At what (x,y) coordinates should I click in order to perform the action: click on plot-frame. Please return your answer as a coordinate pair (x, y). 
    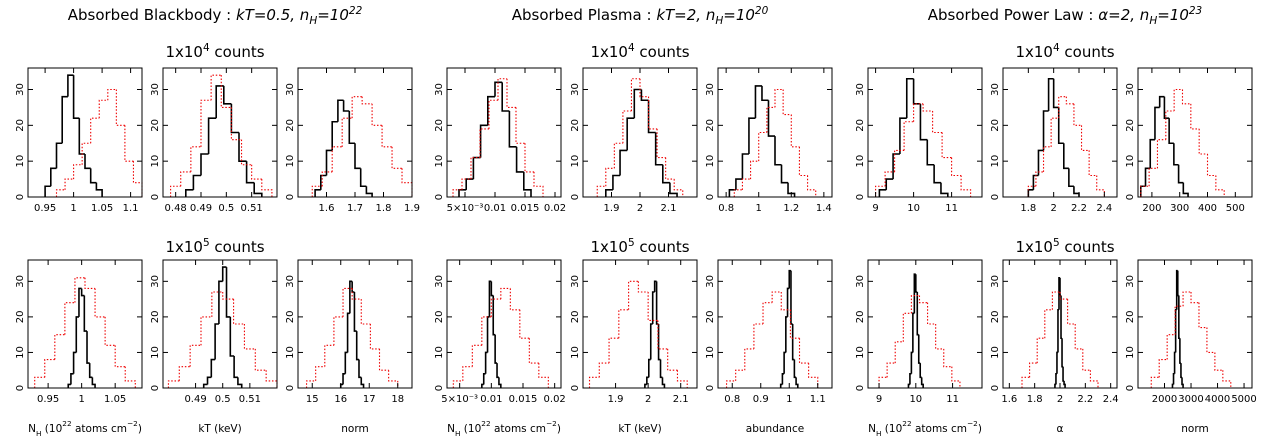
    Looking at the image, I should click on (504, 132).